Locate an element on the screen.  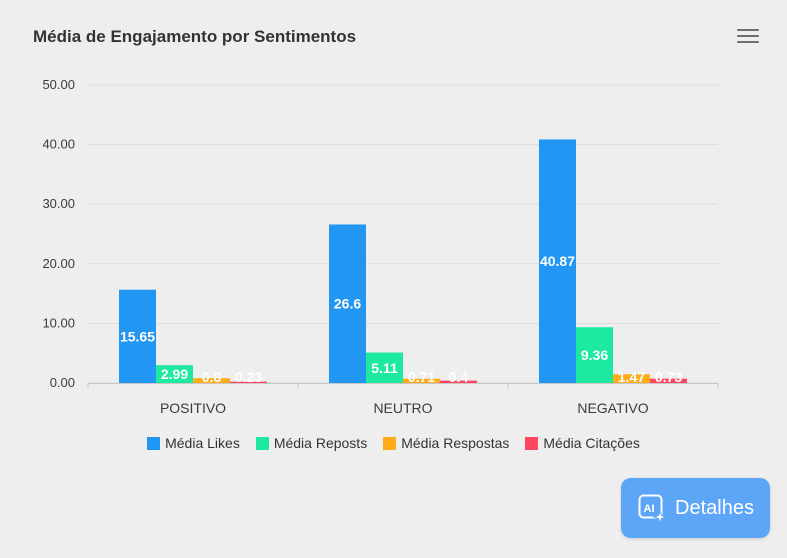
y-tick-label: 0.00 is located at coordinates (62, 382).